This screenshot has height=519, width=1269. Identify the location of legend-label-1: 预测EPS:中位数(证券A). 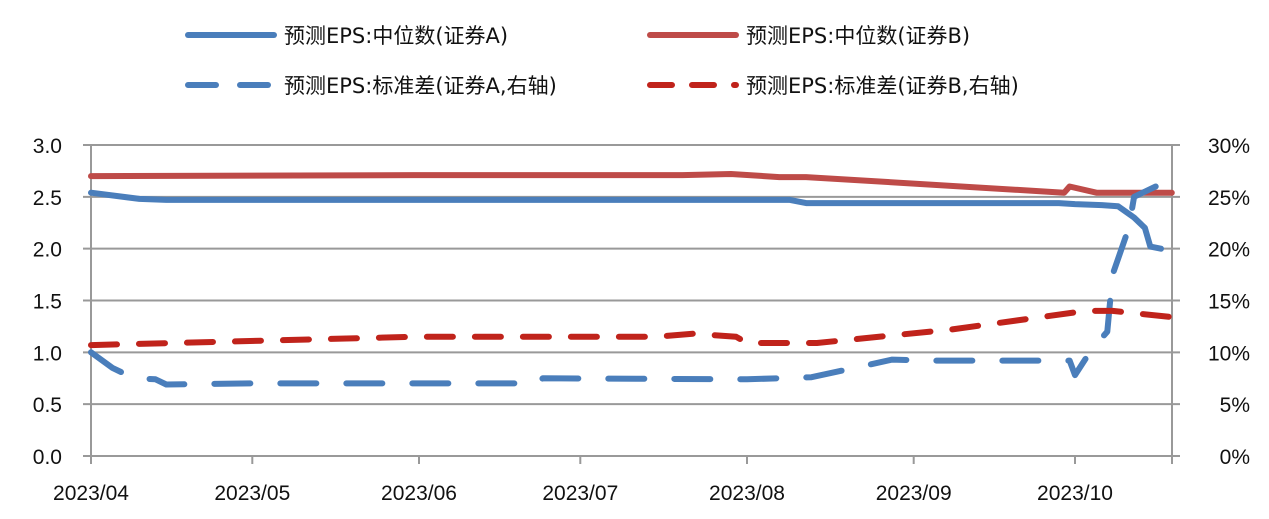
(396, 36).